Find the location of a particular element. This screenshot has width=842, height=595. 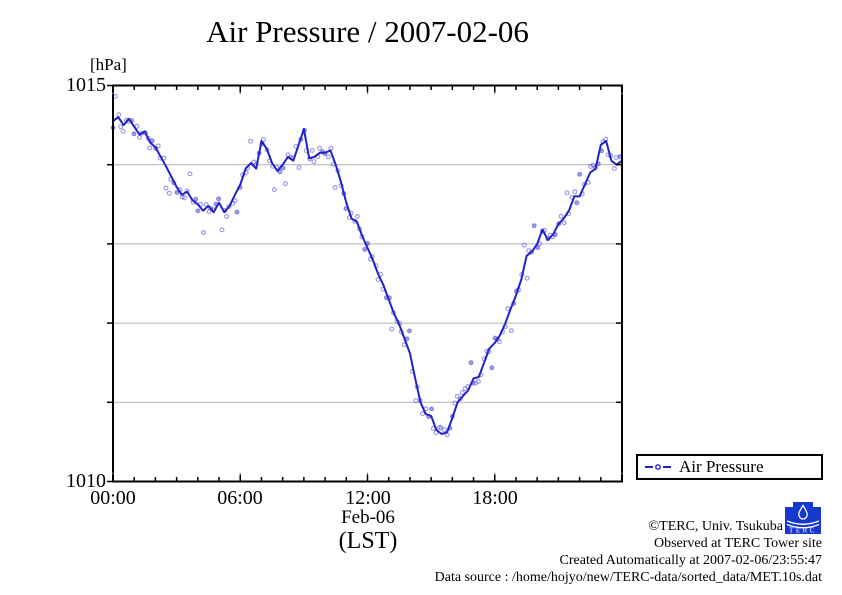

x-tick-label-0600: 06:00 is located at coordinates (240, 498).